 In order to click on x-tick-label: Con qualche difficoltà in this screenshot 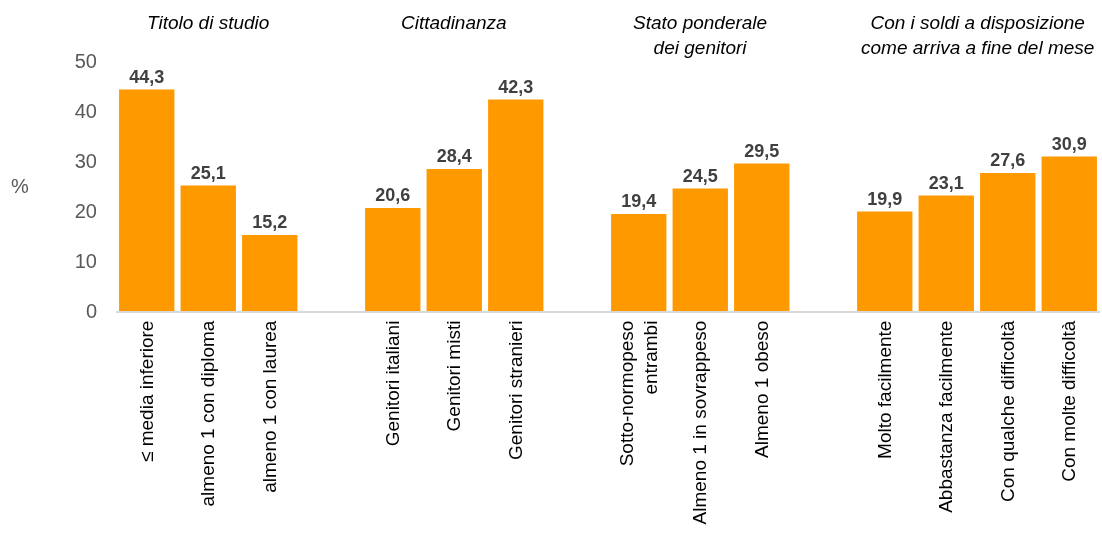, I will do `click(1007, 411)`.